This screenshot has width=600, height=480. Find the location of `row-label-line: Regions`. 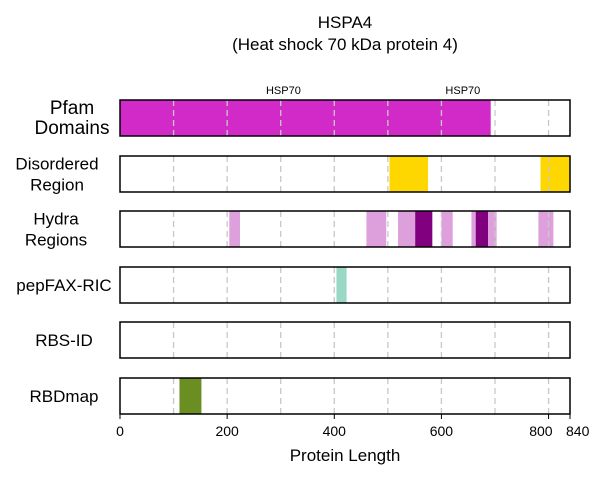

row-label-line: Regions is located at coordinates (56, 240).